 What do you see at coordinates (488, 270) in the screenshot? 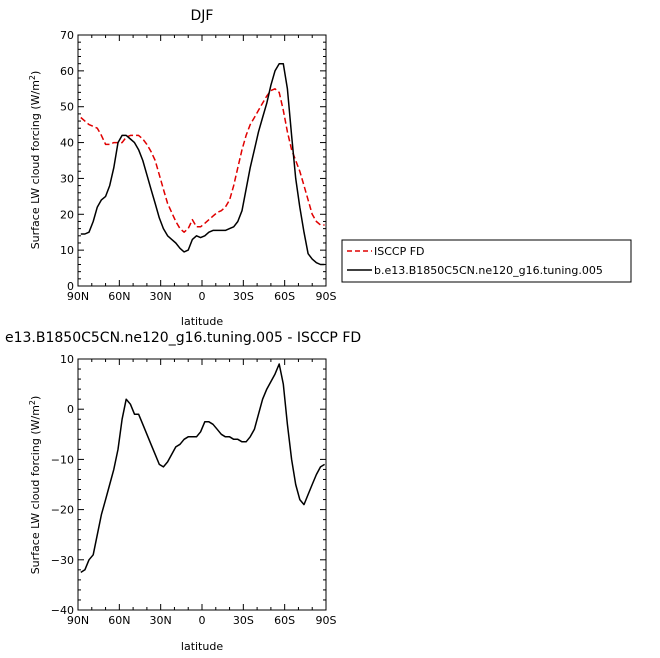
I see `legend-label-model: b.e13.B1850C5CN.ne120_g16.tuning.005` at bounding box center [488, 270].